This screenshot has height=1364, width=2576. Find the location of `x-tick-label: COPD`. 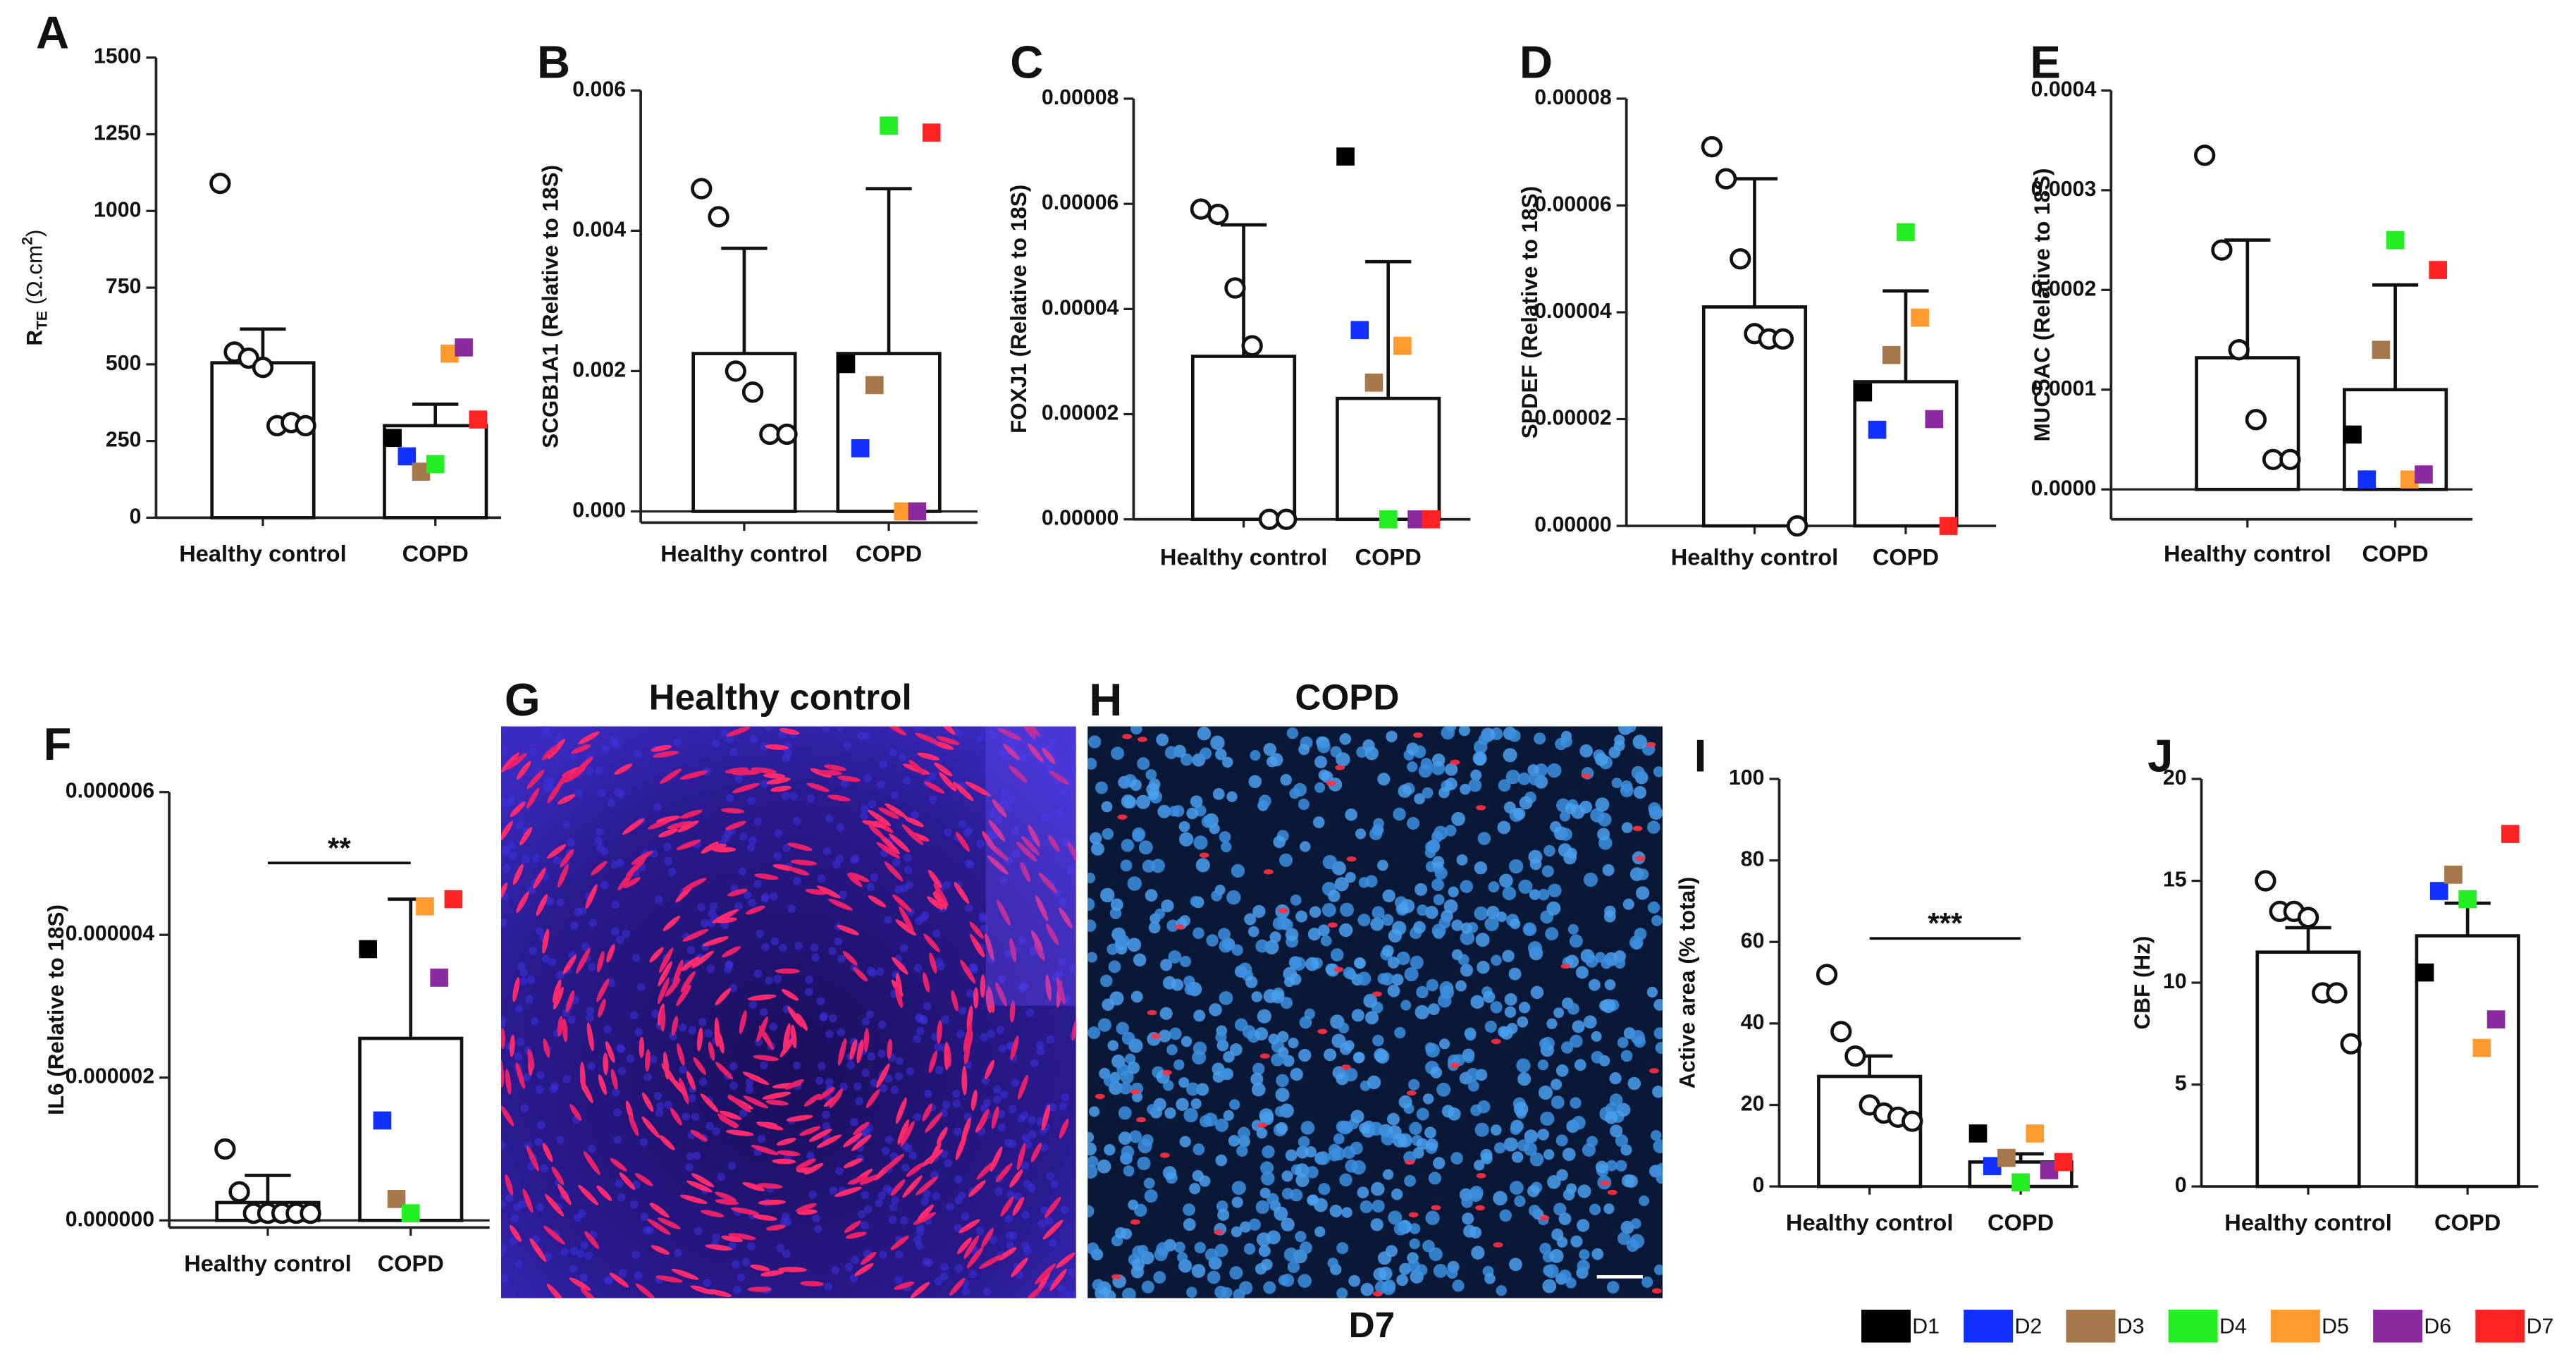

x-tick-label: COPD is located at coordinates (889, 554).